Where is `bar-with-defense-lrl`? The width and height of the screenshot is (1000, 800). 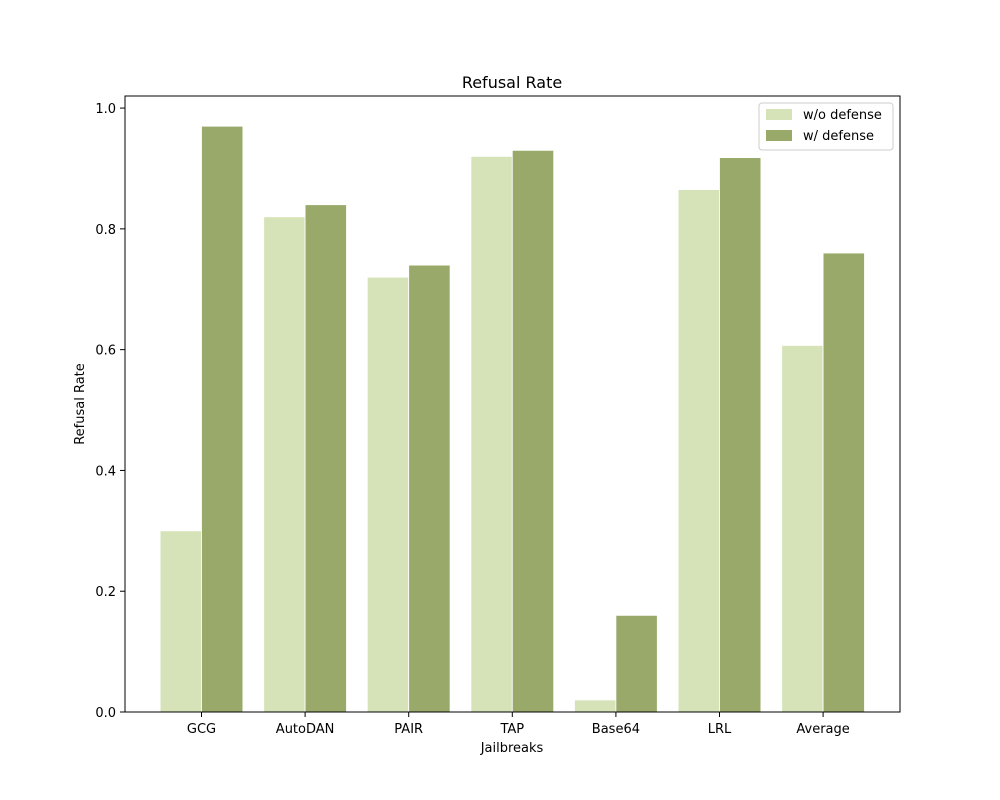 bar-with-defense-lrl is located at coordinates (740, 435).